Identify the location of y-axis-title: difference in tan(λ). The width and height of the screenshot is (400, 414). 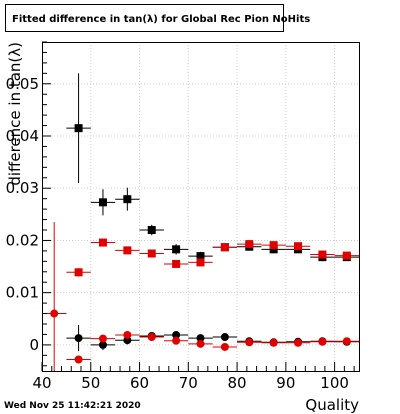
(15, 114).